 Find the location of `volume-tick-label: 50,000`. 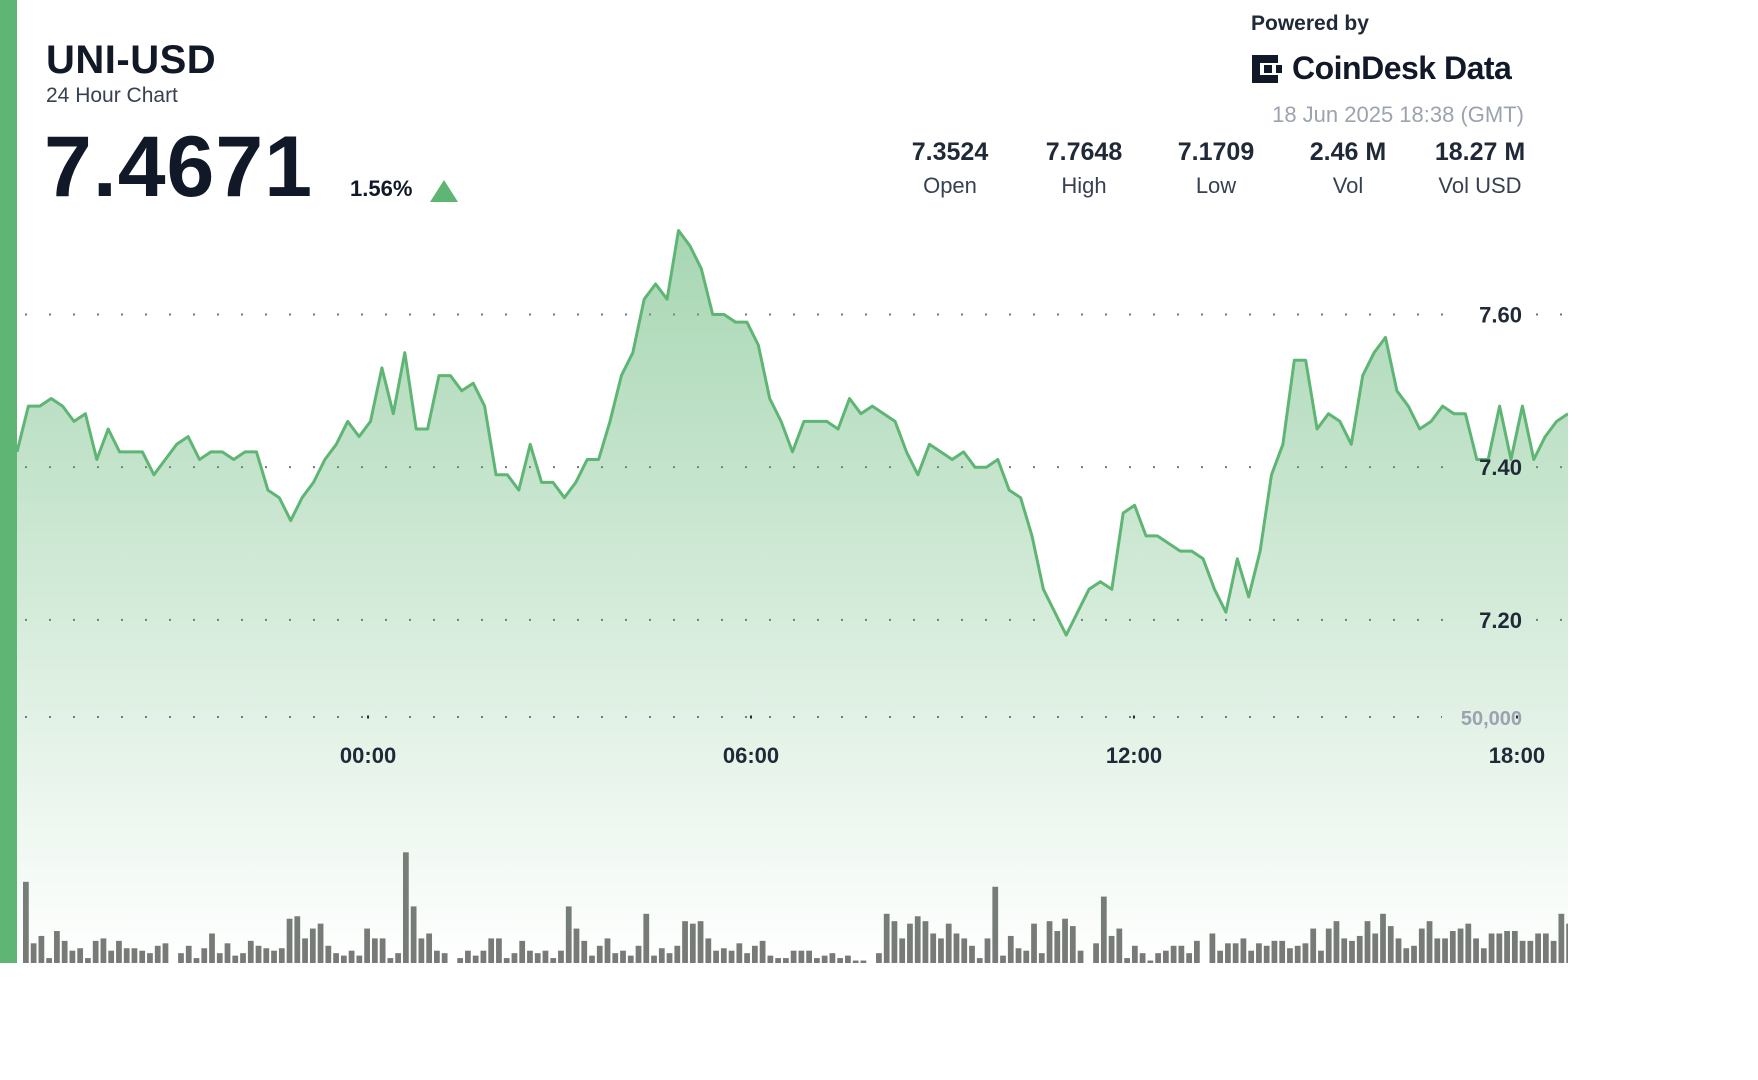

volume-tick-label: 50,000 is located at coordinates (1491, 719).